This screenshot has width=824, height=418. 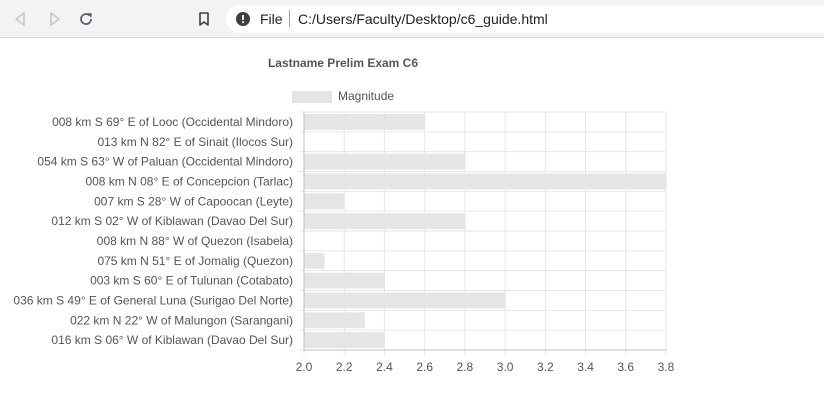 What do you see at coordinates (585, 367) in the screenshot?
I see `x-tick-label: 3.4` at bounding box center [585, 367].